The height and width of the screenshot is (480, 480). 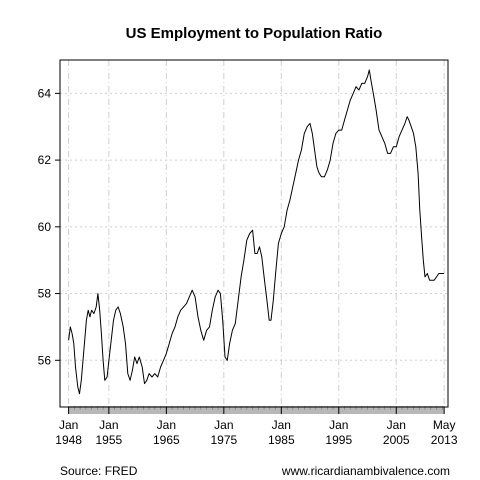 What do you see at coordinates (45, 227) in the screenshot?
I see `y-tick-label: 60` at bounding box center [45, 227].